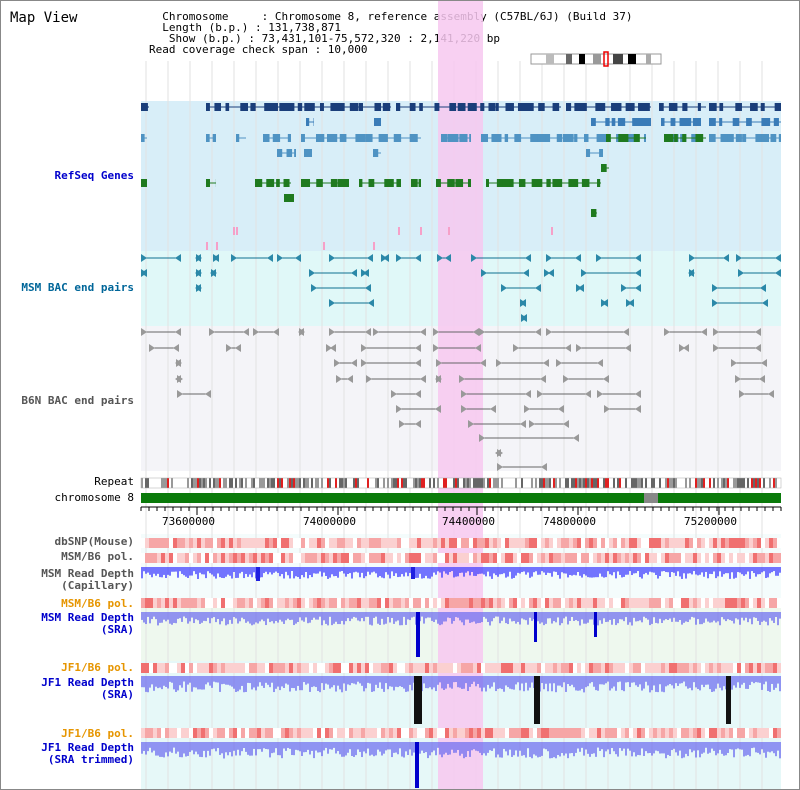 The width and height of the screenshot is (800, 790). What do you see at coordinates (245, 27) in the screenshot?
I see `length-line: Length (b.p.) : 131,738,871` at bounding box center [245, 27].